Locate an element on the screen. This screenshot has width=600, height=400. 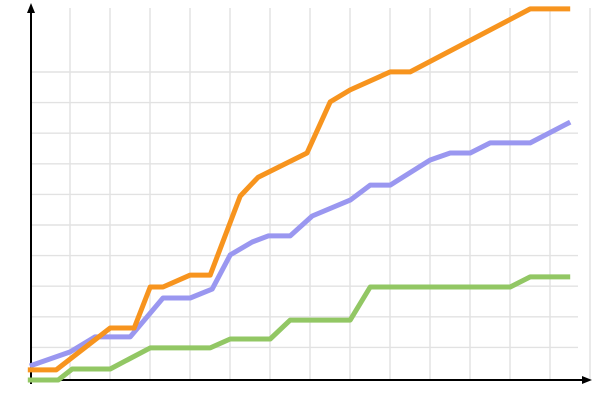
y-axis-arrow-icon is located at coordinates (31, 8).